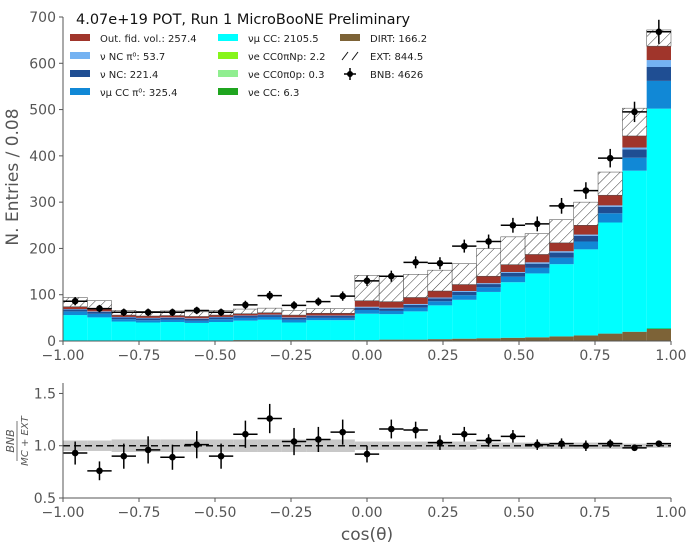 This screenshot has height=543, width=687. Describe the element at coordinates (17, 440) in the screenshot. I see `ratio-y-axis-label: BNB MC + EXT` at that location.